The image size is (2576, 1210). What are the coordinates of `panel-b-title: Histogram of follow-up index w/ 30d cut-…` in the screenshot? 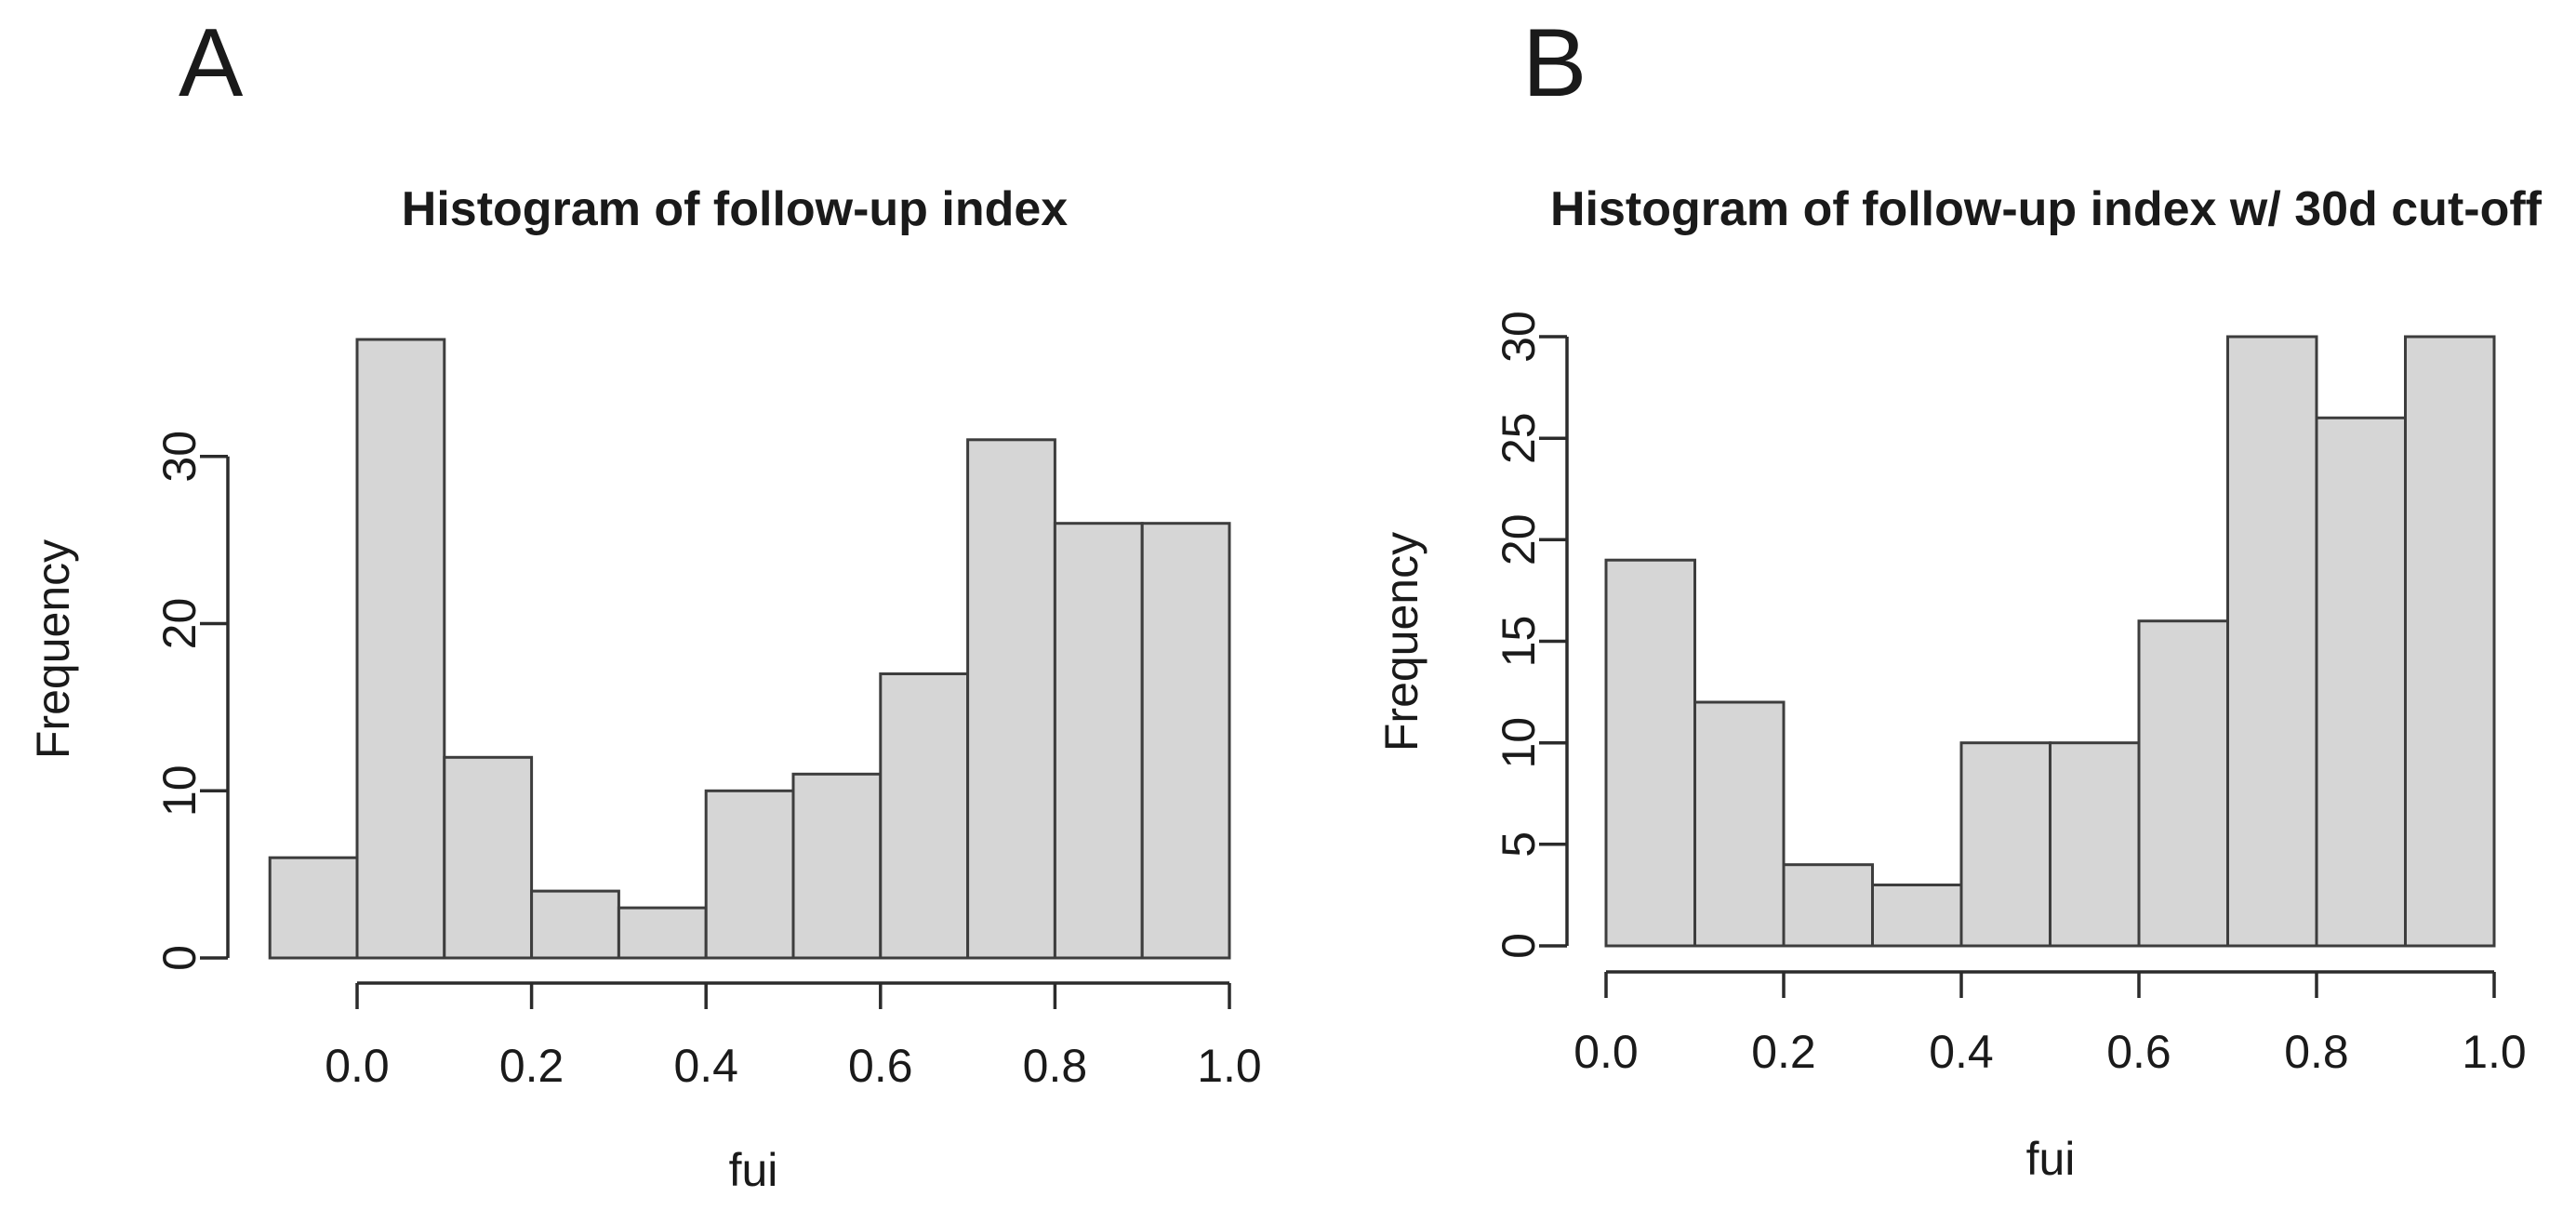 It's located at (2046, 209).